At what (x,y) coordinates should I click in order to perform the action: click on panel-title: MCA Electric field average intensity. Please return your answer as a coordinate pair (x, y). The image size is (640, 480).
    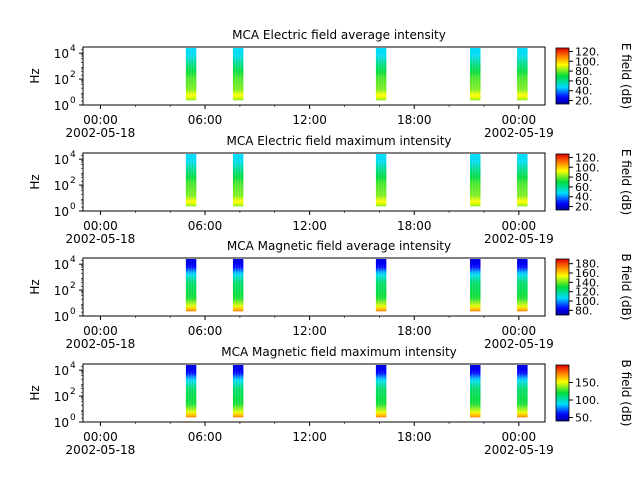
    Looking at the image, I should click on (339, 35).